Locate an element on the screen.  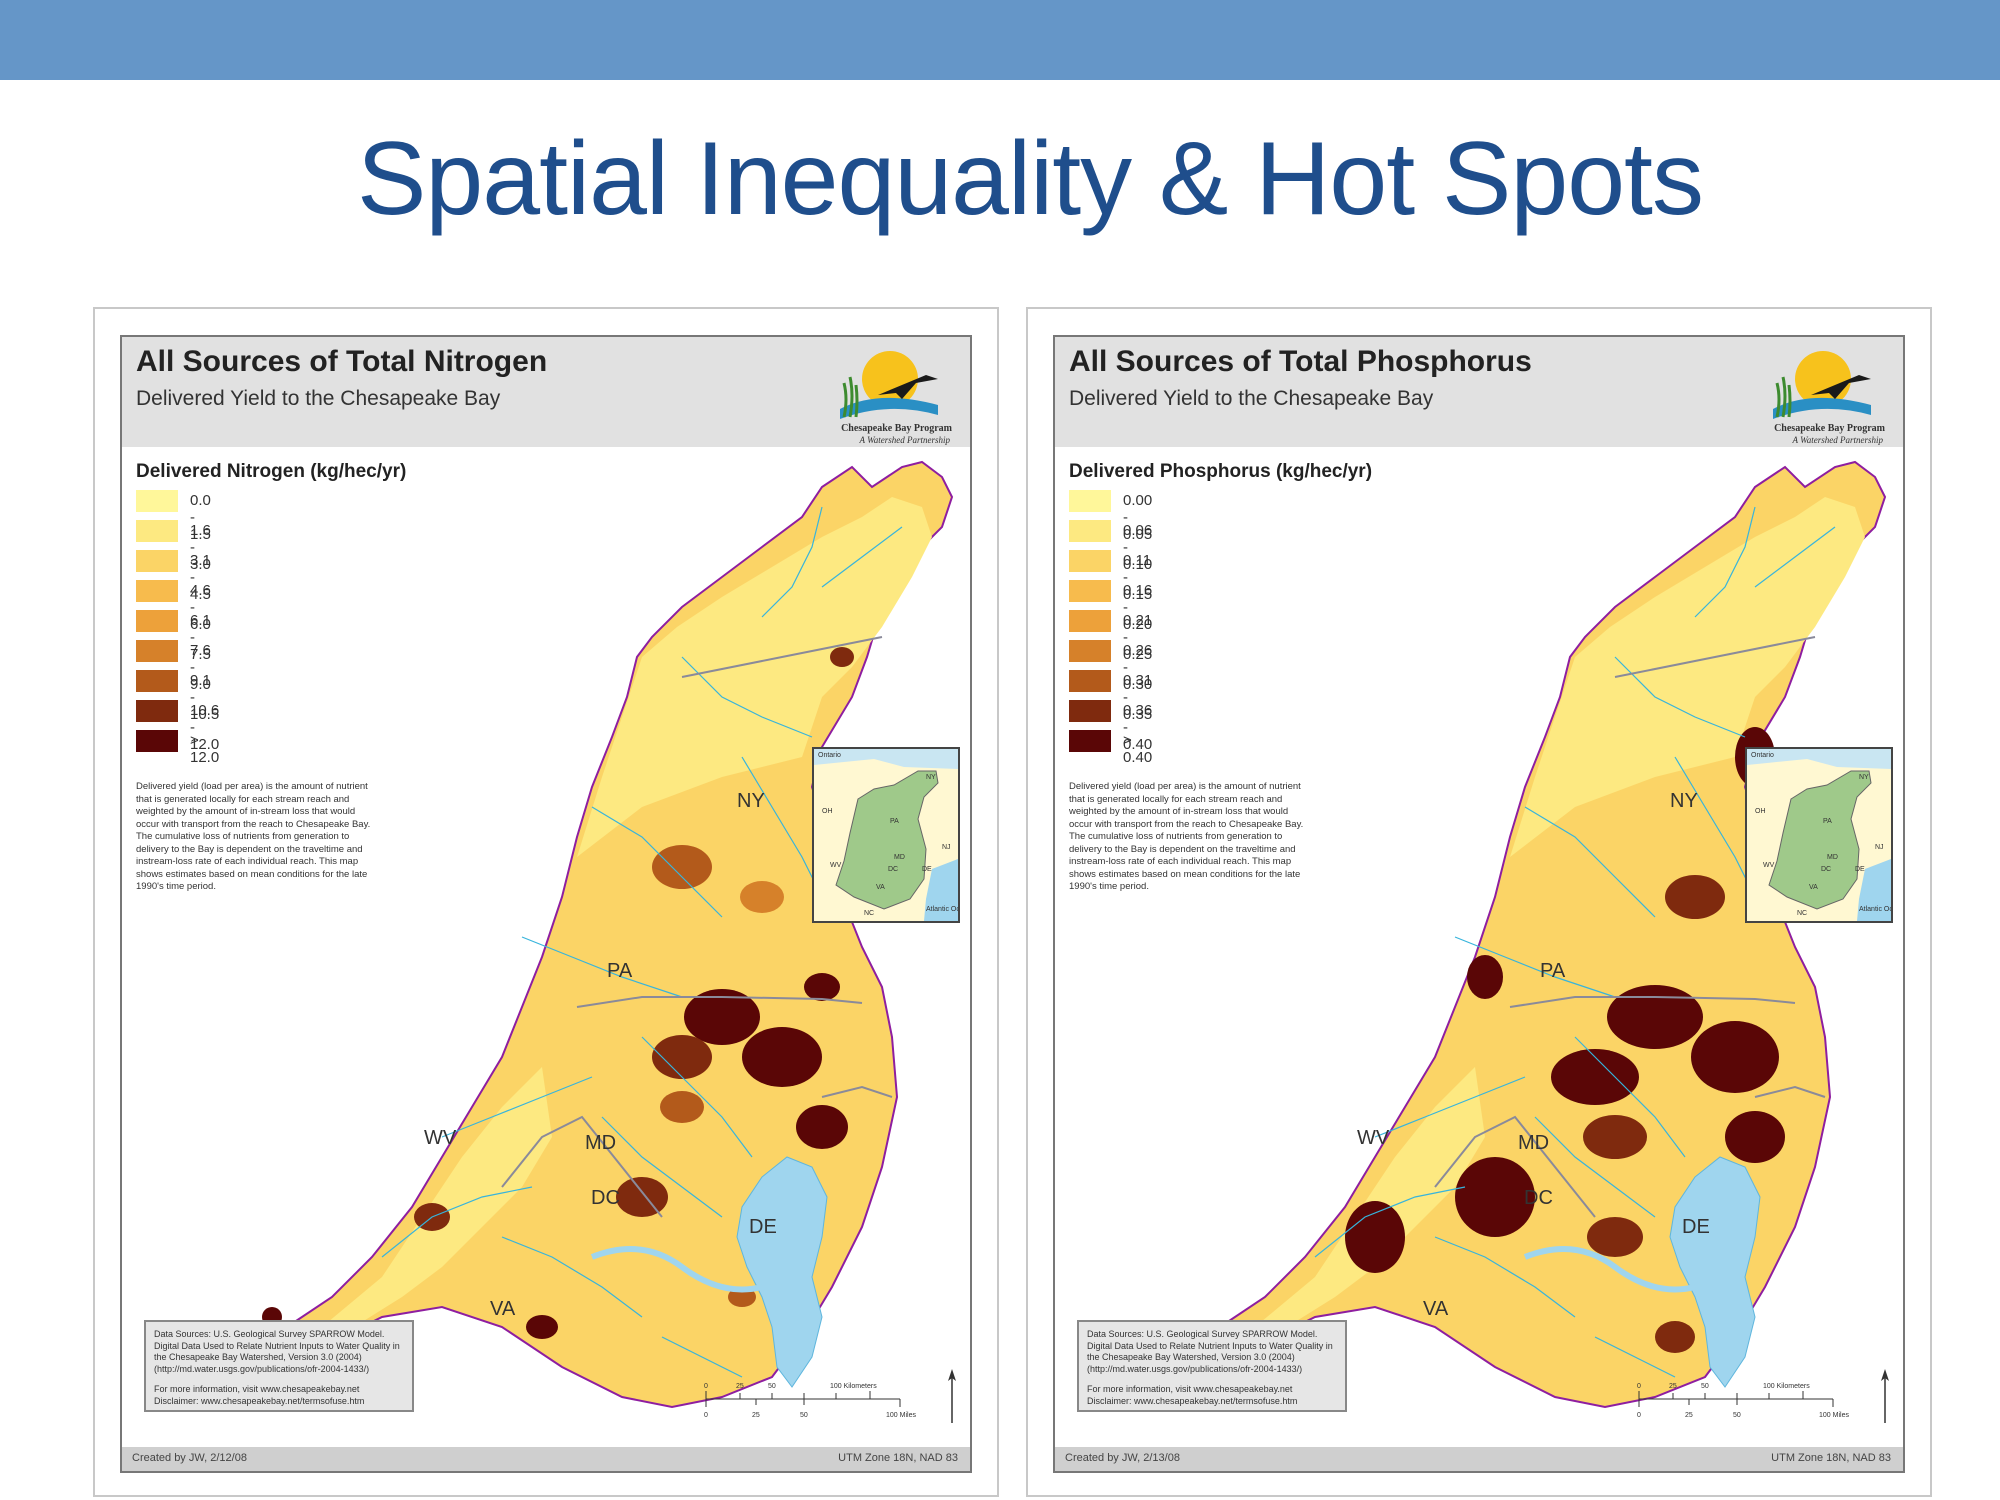
scale-bar: 0 25 50 100 Kilometers 0 25 50 100 Miles is located at coordinates (1743, 1401).